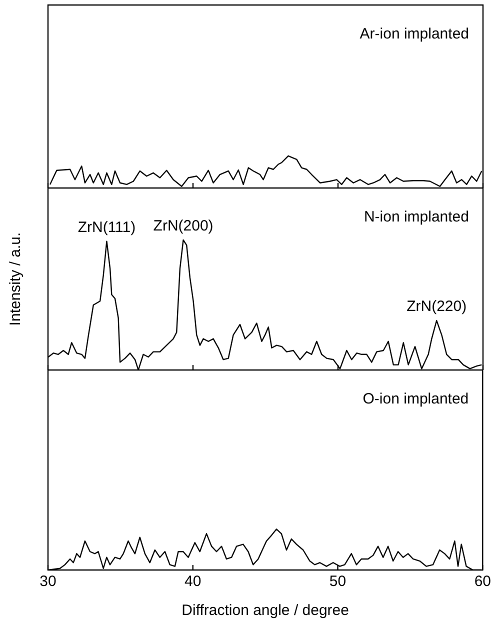 The height and width of the screenshot is (626, 494). Describe the element at coordinates (337, 581) in the screenshot. I see `x-tick-label: 50` at that location.